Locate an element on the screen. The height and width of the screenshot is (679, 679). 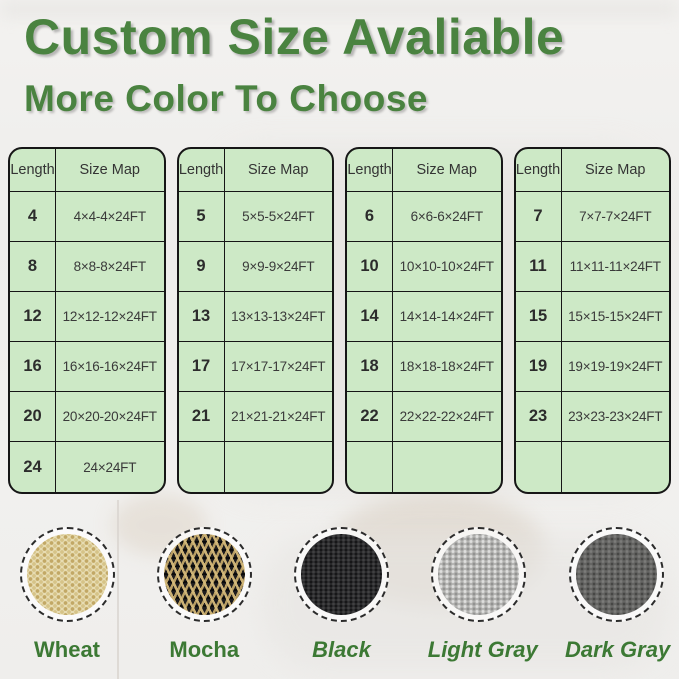
size-cell: 15×15-15×24FT is located at coordinates (615, 317).